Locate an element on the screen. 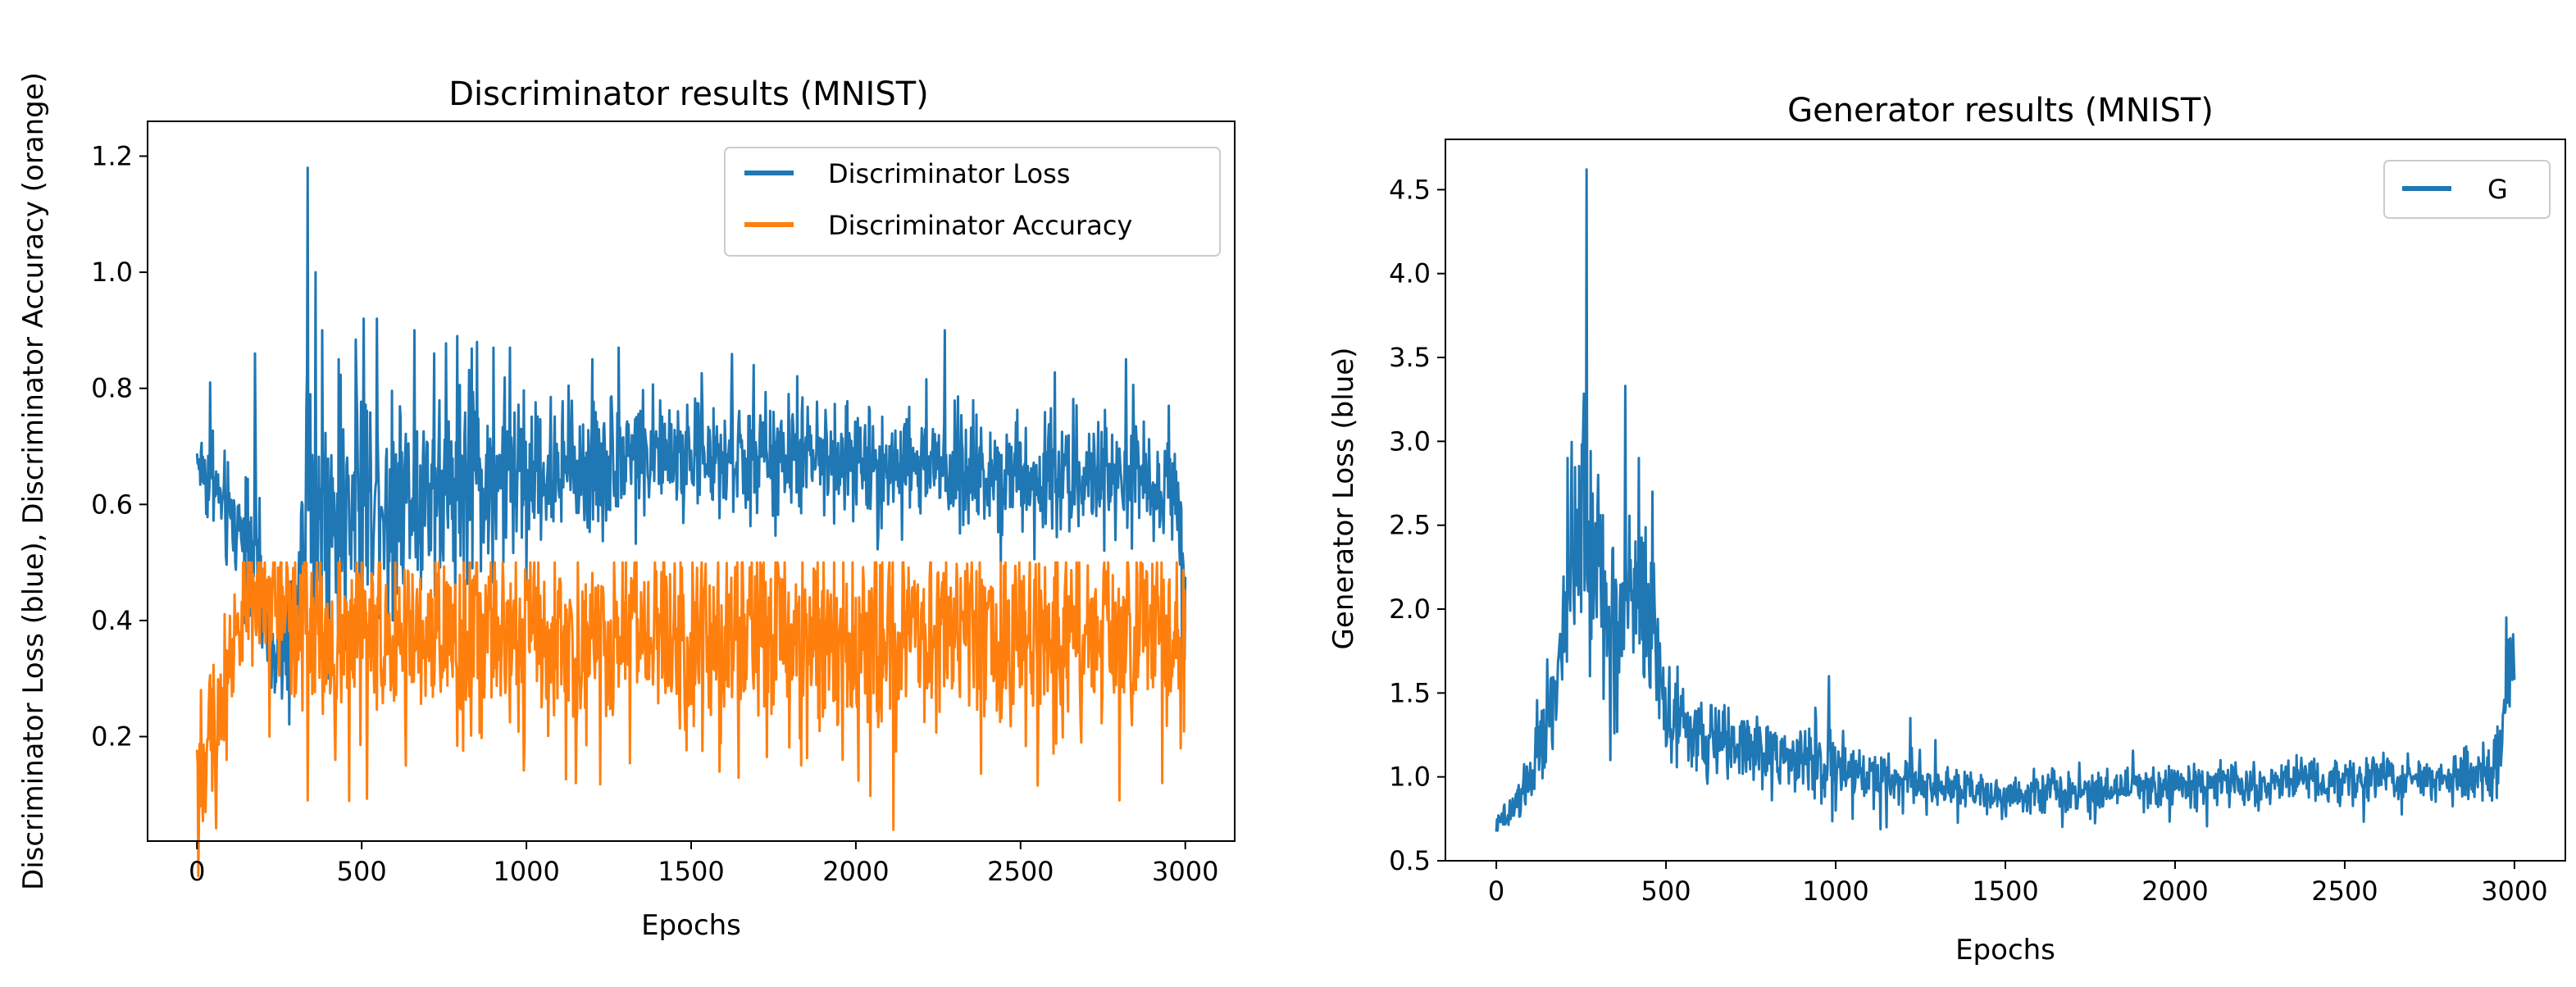 The image size is (2576, 987). discriminator-legend-box is located at coordinates (972, 202).